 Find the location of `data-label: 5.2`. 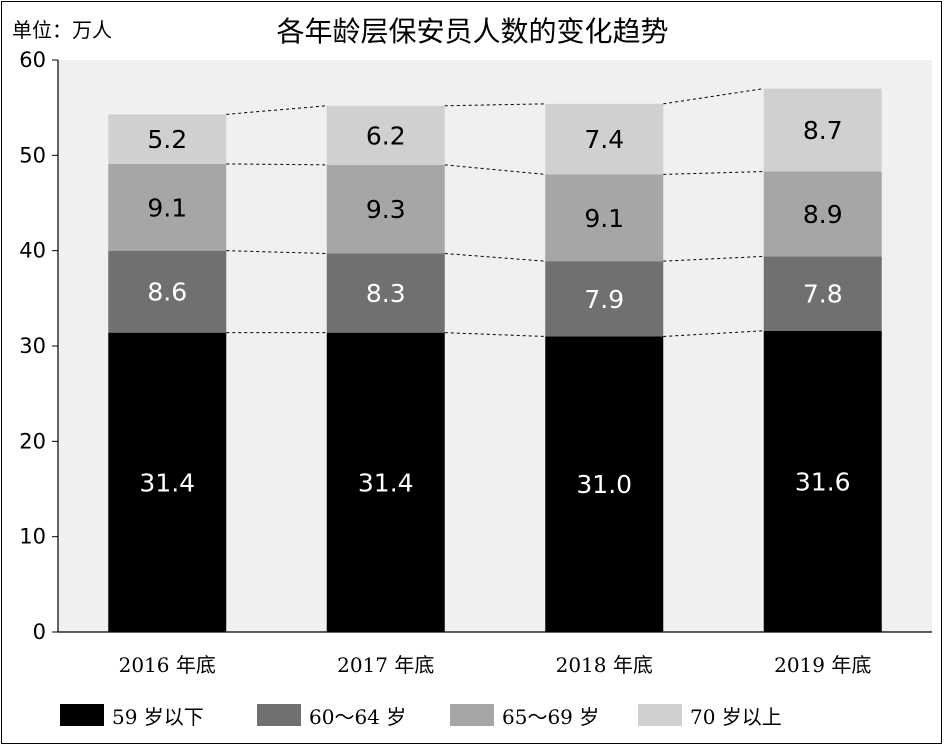

data-label: 5.2 is located at coordinates (167, 139).